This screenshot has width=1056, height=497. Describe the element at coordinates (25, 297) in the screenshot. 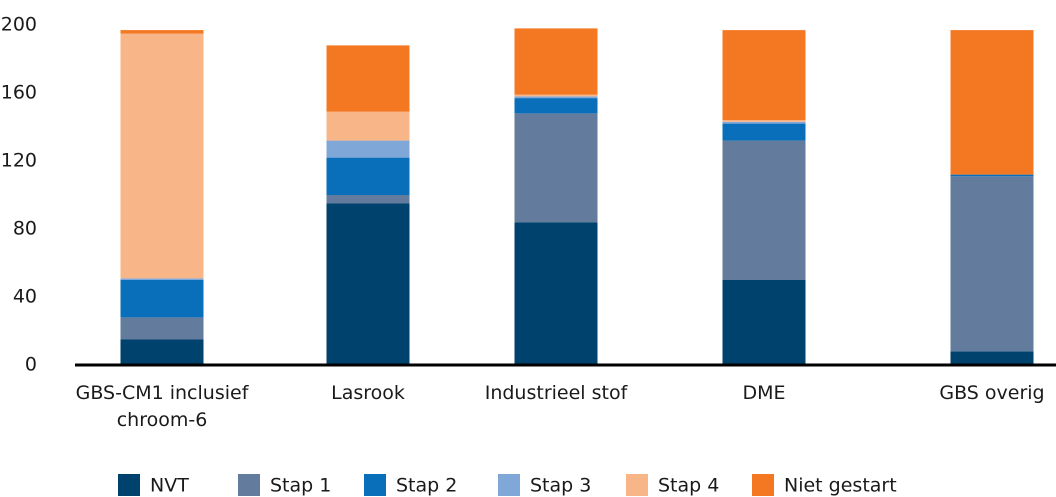

I see `y-tick-label: 40` at that location.